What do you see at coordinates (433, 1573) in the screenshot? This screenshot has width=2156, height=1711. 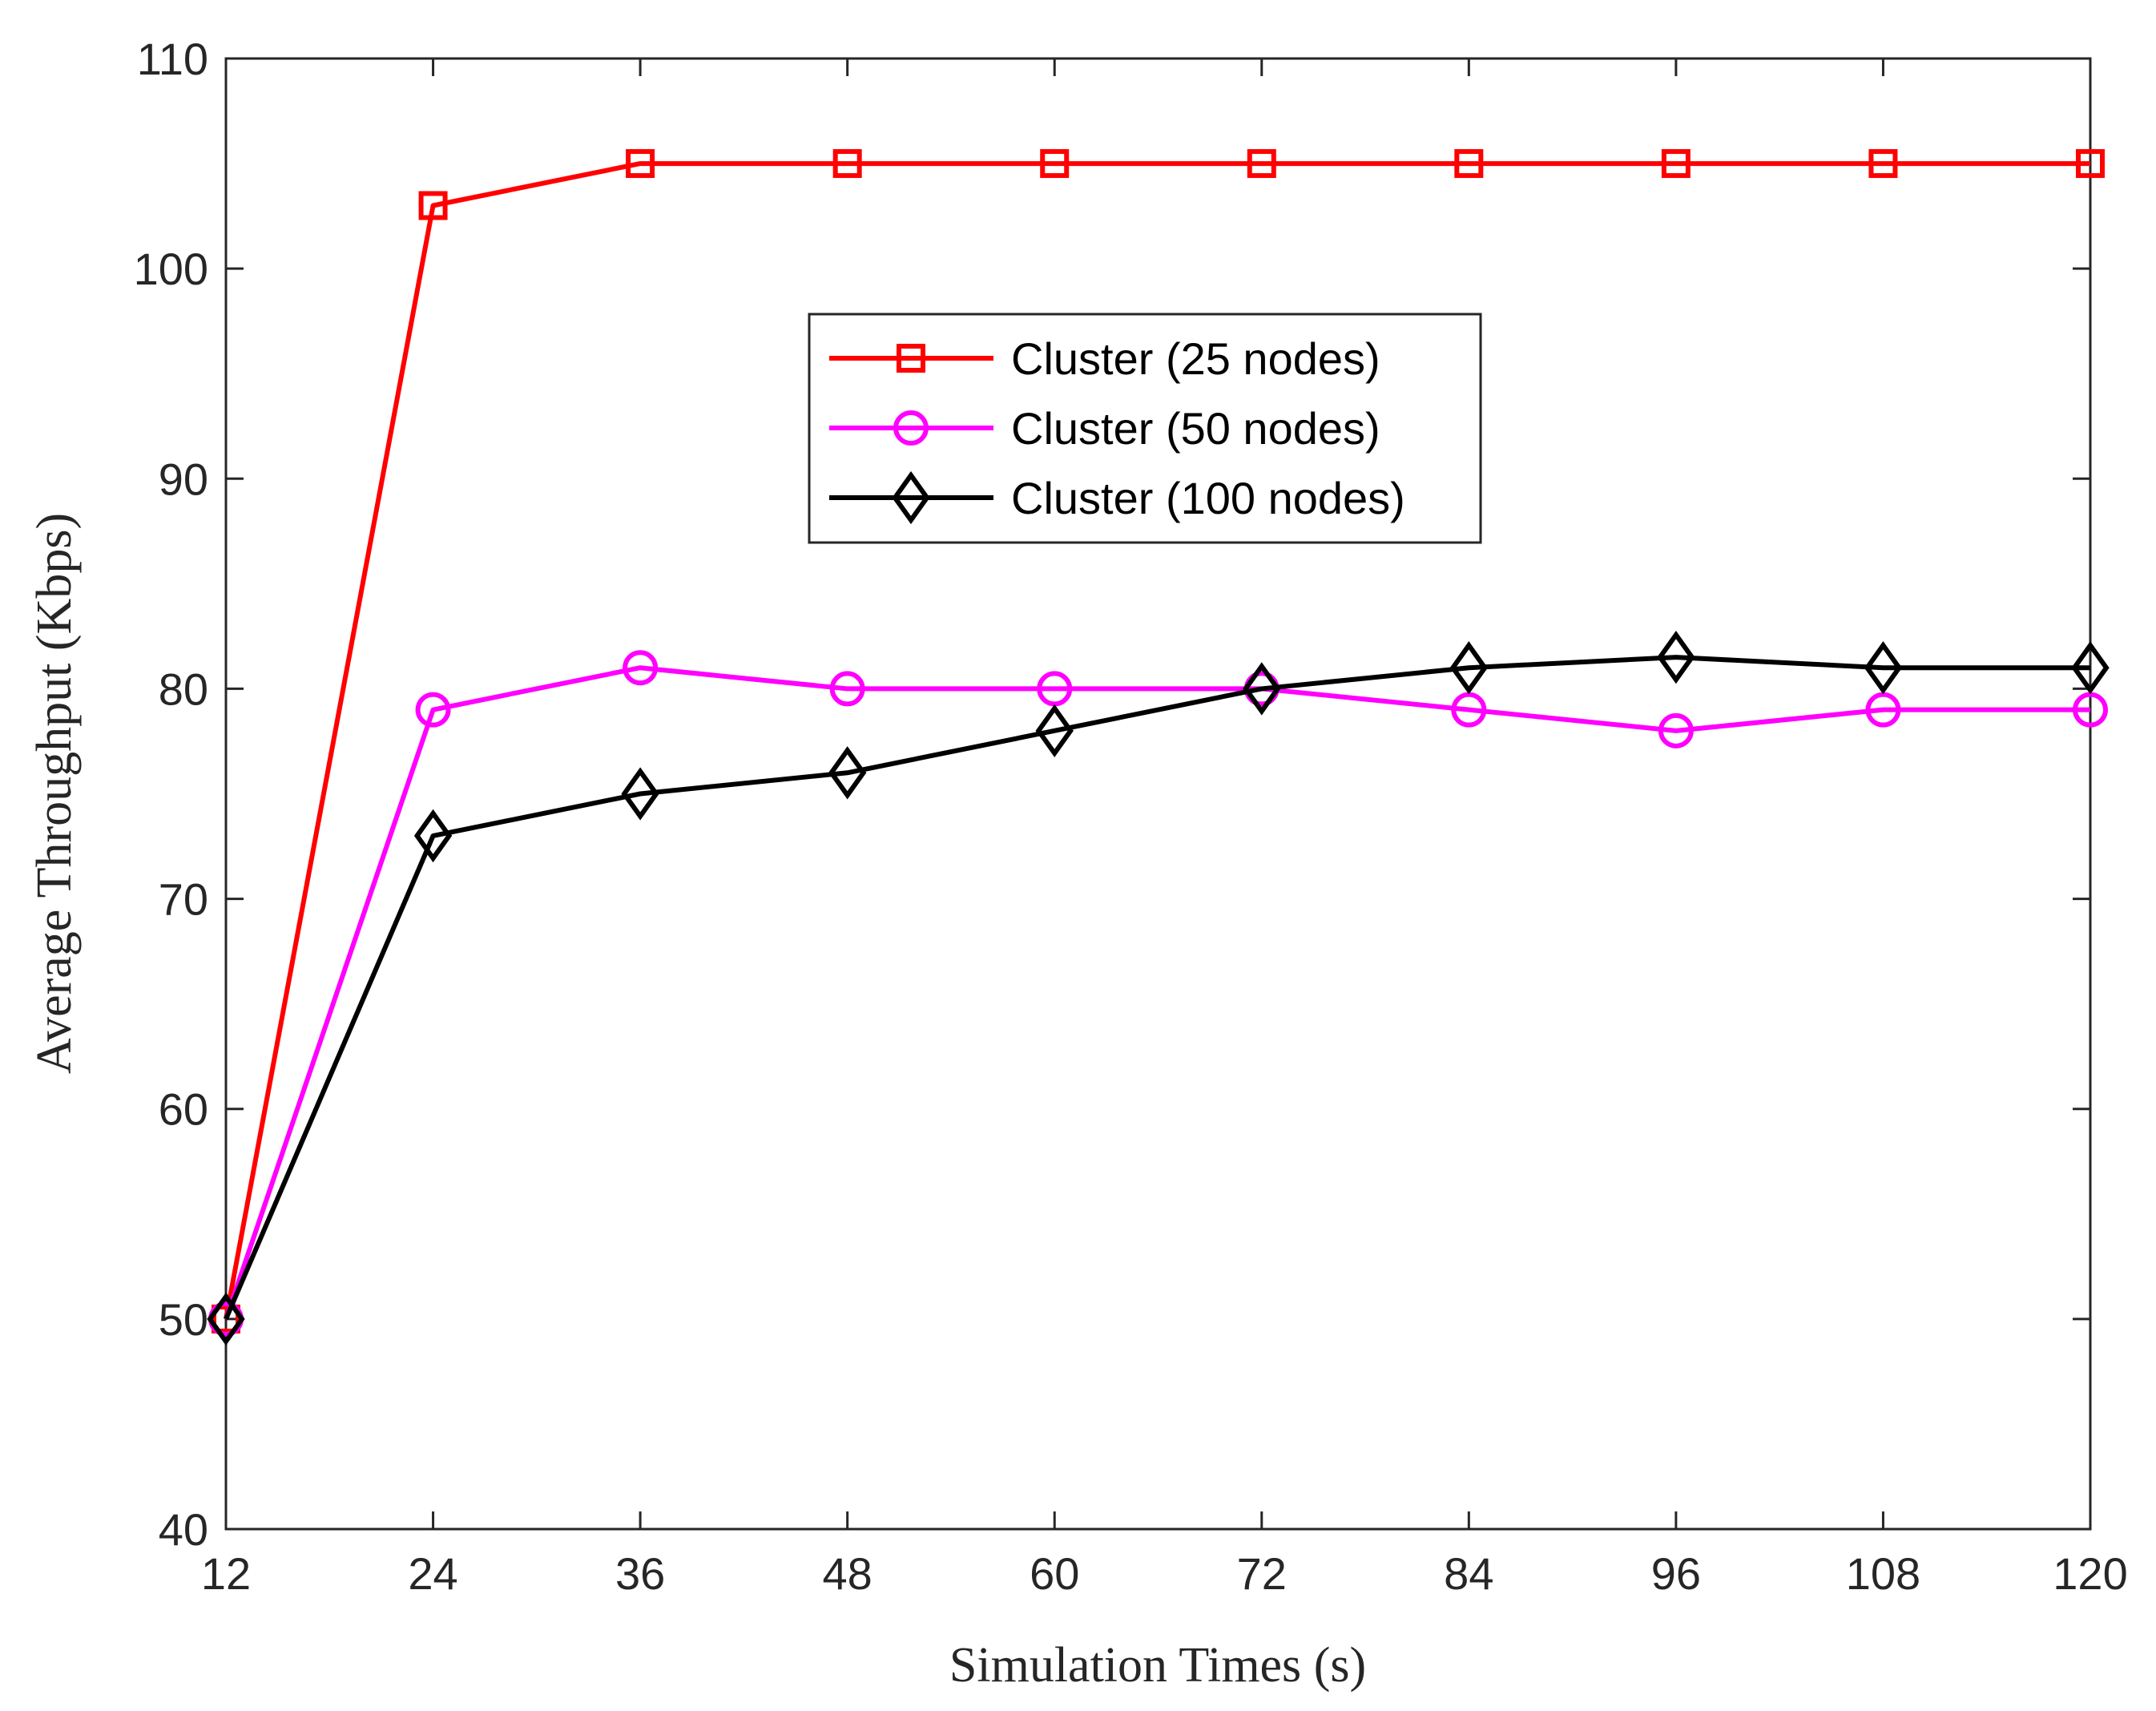 I see `x-tick-label: 24` at bounding box center [433, 1573].